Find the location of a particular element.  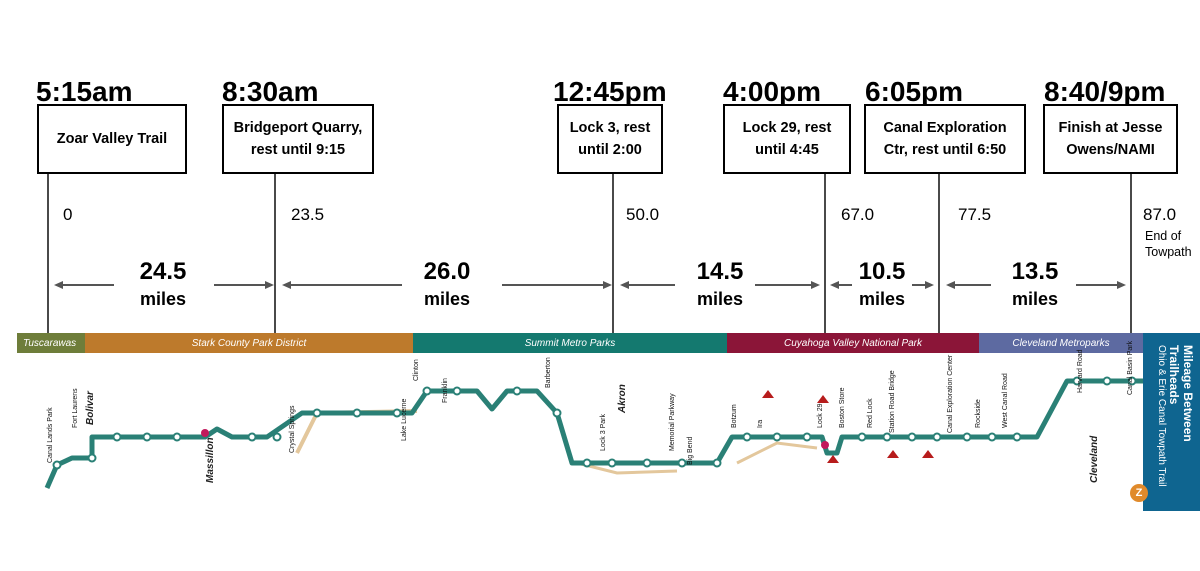

mile-marker-5: 77.5 is located at coordinates (975, 214).